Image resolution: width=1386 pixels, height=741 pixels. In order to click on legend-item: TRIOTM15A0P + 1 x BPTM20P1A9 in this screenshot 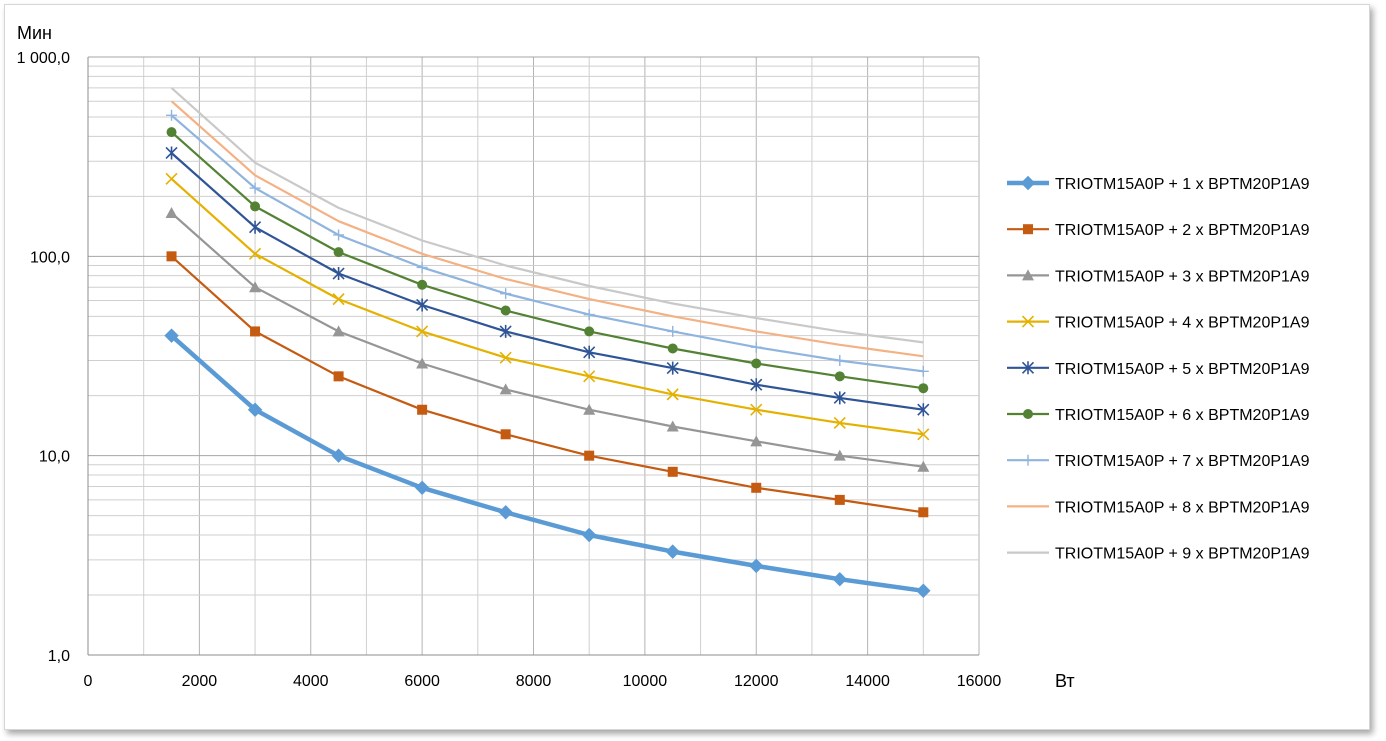, I will do `click(1158, 184)`.